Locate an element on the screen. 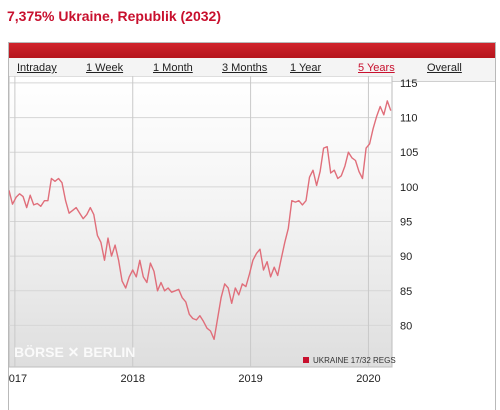 The width and height of the screenshot is (500, 410). watermark: BÖRSE ✕ BERLIN is located at coordinates (74, 352).